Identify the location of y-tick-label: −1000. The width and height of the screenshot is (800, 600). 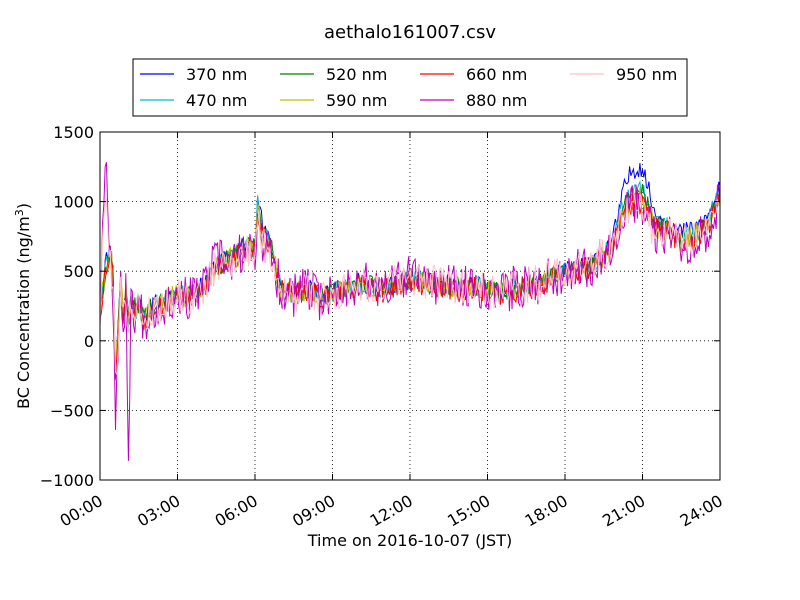
(67, 480).